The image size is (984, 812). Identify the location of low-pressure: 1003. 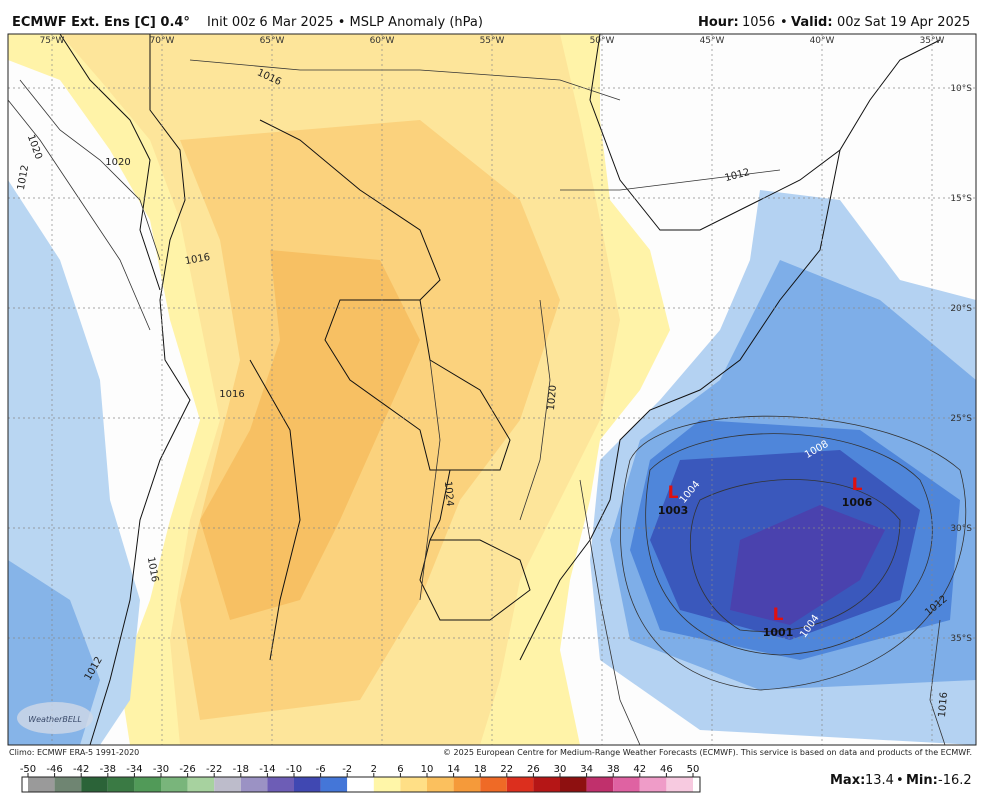
(673, 510).